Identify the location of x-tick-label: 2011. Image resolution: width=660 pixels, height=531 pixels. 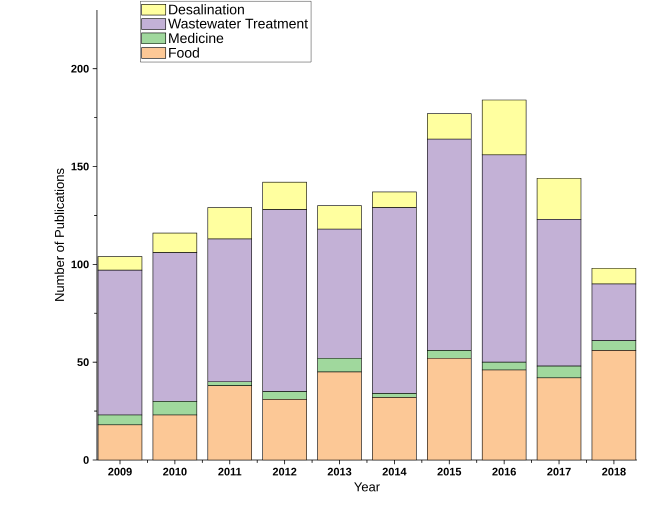
(230, 472).